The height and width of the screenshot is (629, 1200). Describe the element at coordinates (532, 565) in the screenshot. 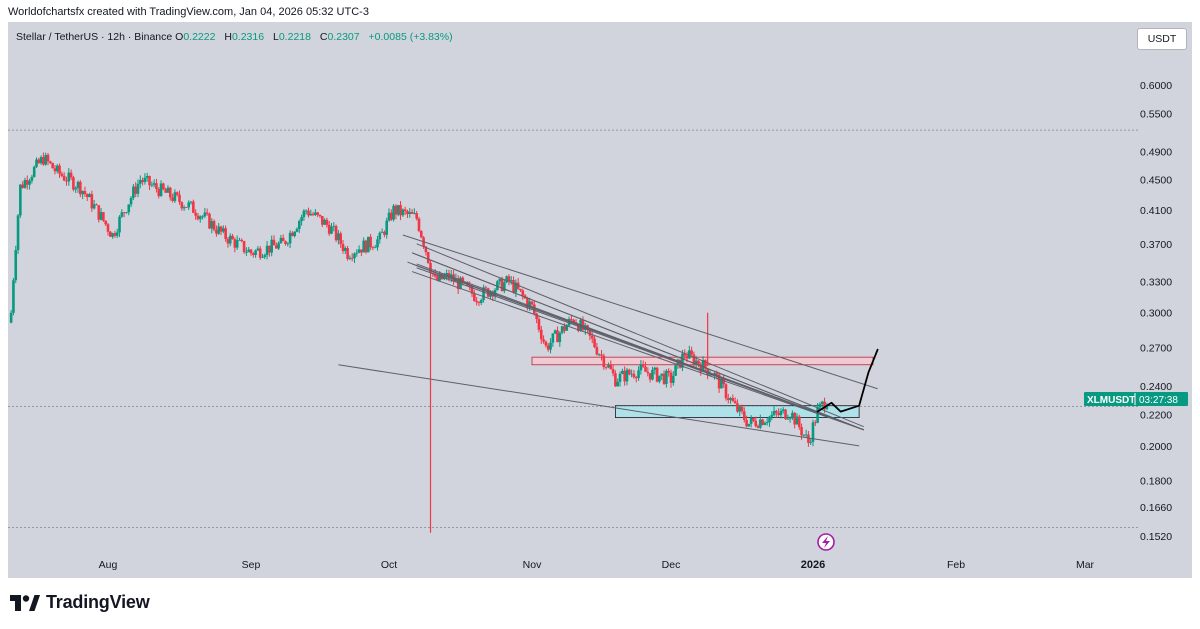

I see `x-tick-label: Nov` at that location.